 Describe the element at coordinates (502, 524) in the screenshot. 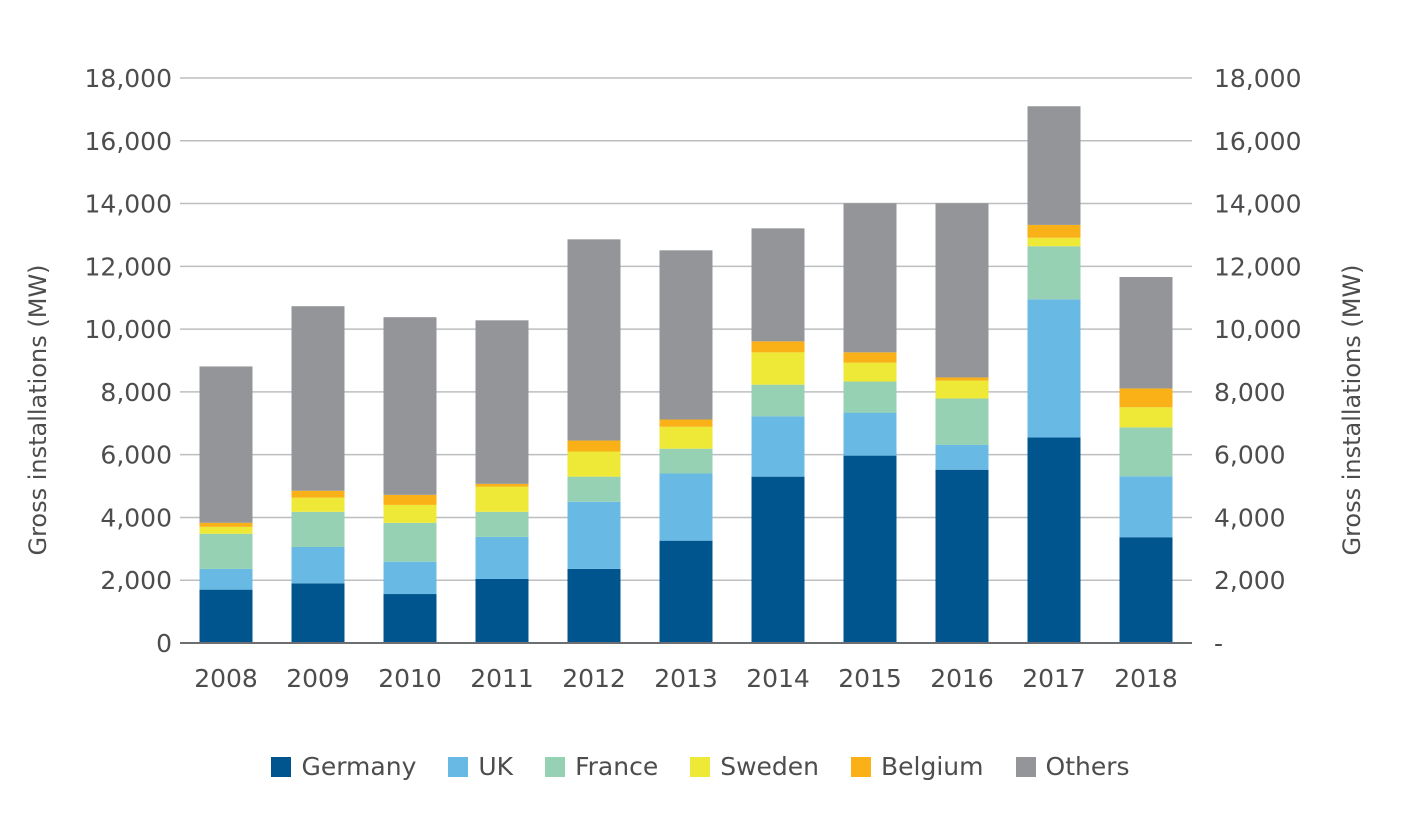

I see `bar-france-2011` at that location.